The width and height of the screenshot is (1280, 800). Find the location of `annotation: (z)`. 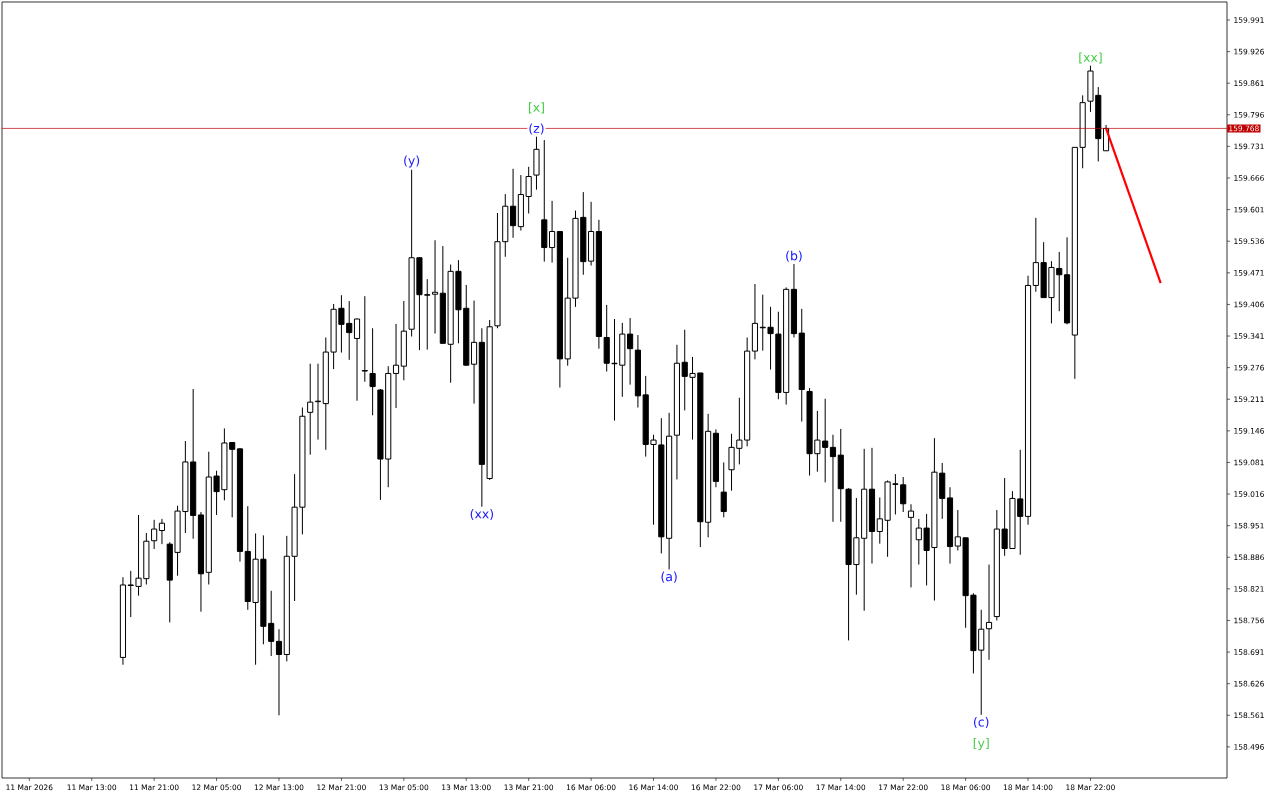

annotation: (z) is located at coordinates (536, 129).